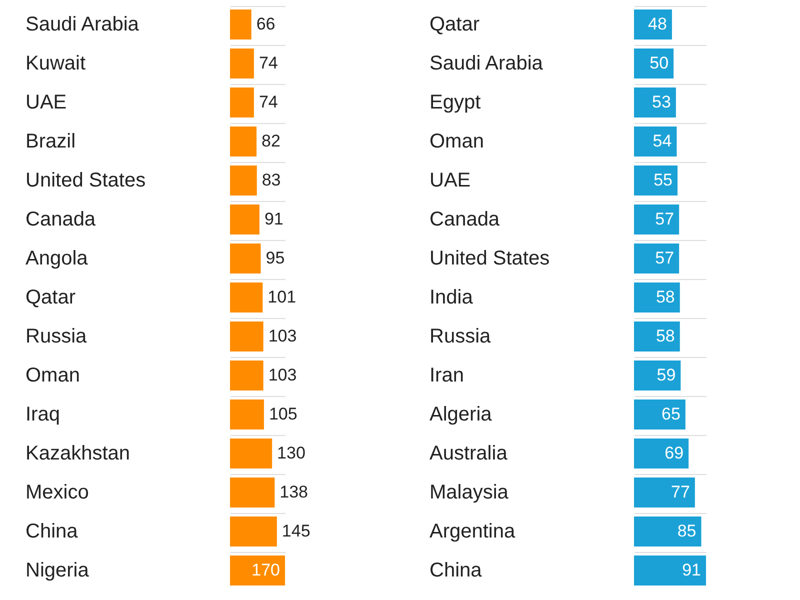  Describe the element at coordinates (51, 141) in the screenshot. I see `y-tick-label: Brazil` at that location.